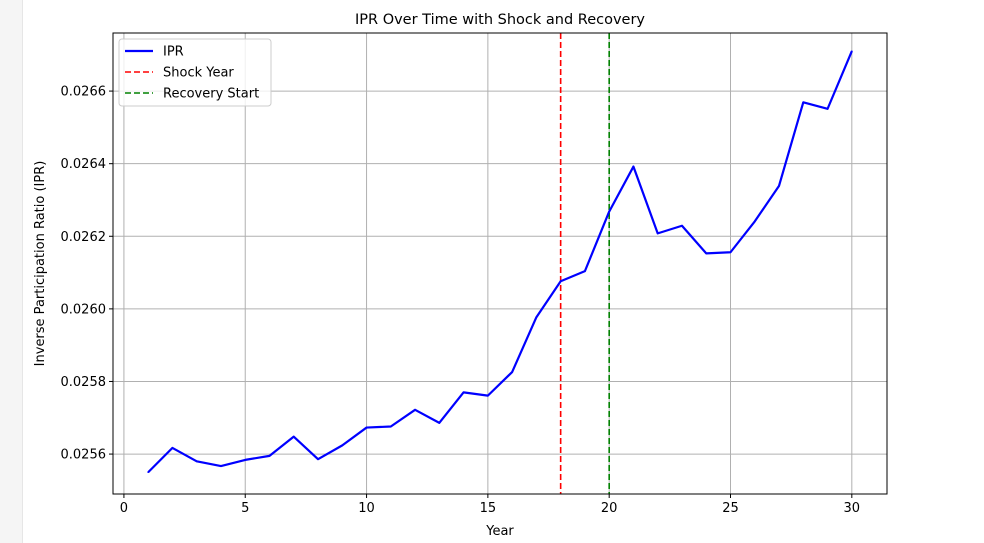  I want to click on y-tick-label: 0.0260, so click(84, 309).